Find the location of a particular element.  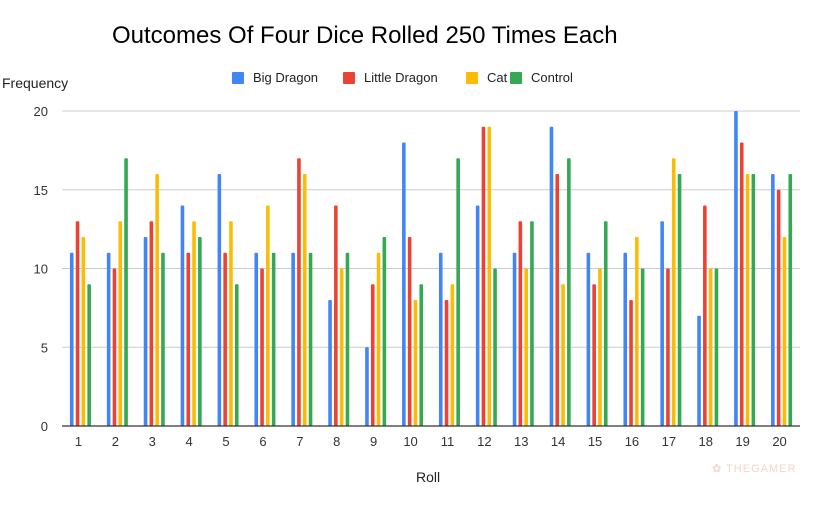

legend-label: Cat is located at coordinates (497, 77).